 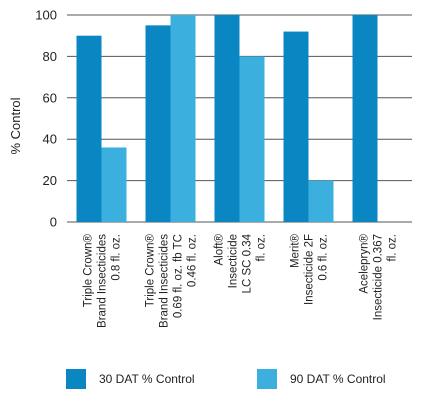 I want to click on category-label-3-line-1: Aloft®, so click(x=220, y=249).